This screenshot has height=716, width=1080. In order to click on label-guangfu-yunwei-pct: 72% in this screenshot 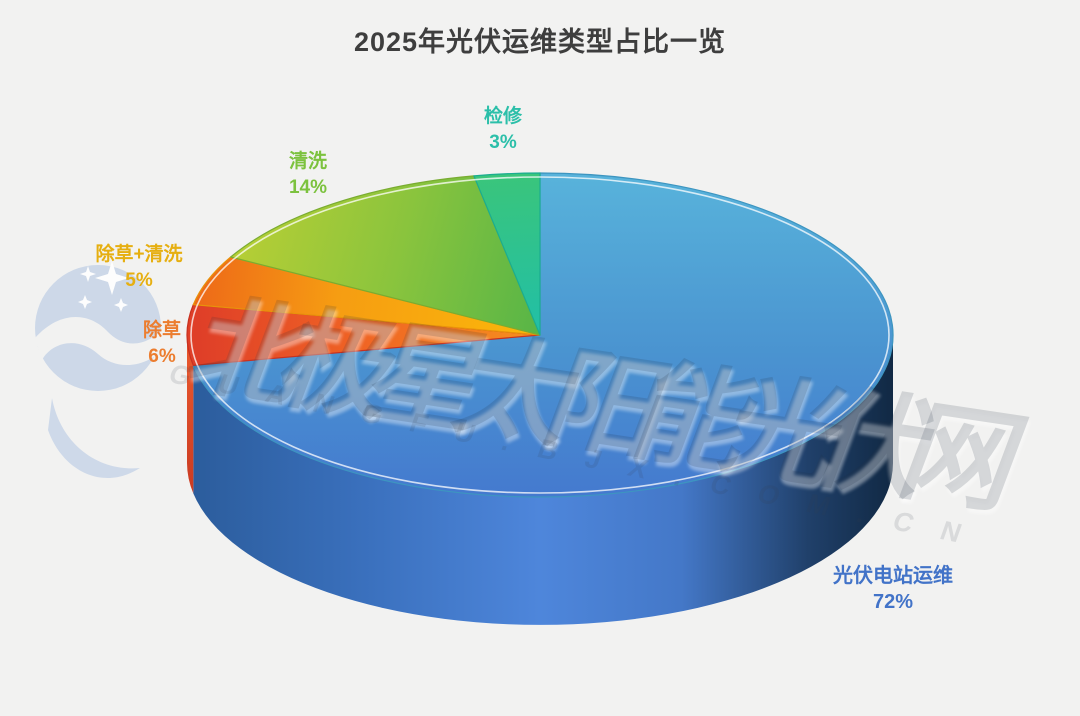, I will do `click(893, 602)`.